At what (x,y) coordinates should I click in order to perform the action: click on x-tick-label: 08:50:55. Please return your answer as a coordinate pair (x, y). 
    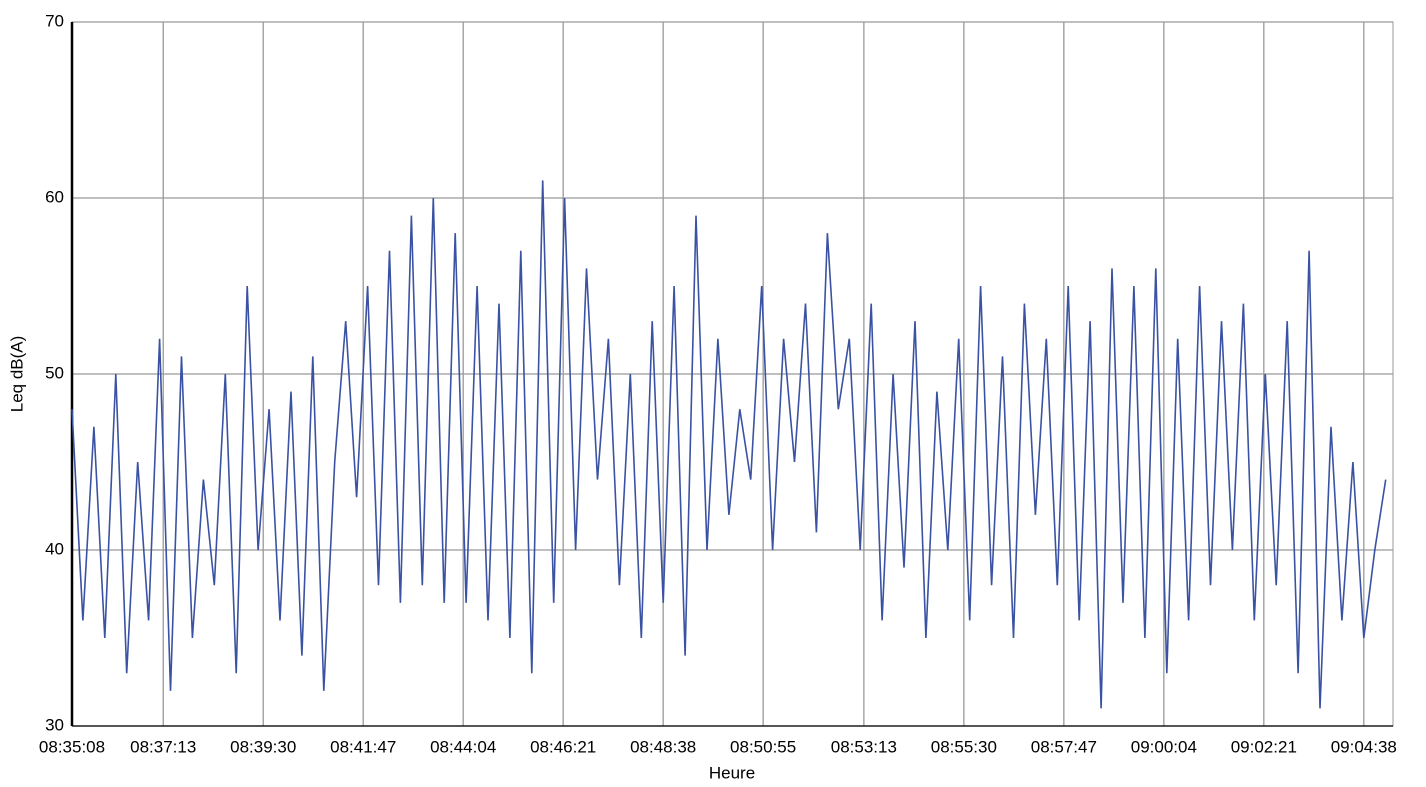
    Looking at the image, I should click on (763, 746).